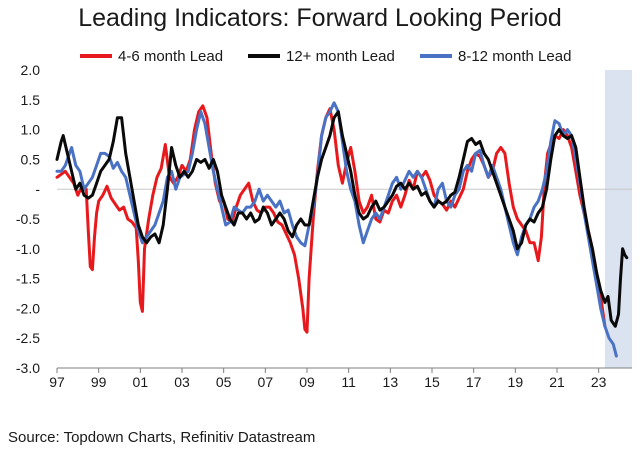 Image resolution: width=640 pixels, height=455 pixels. Describe the element at coordinates (31, 70) in the screenshot. I see `y-tick-label: 2.0` at that location.